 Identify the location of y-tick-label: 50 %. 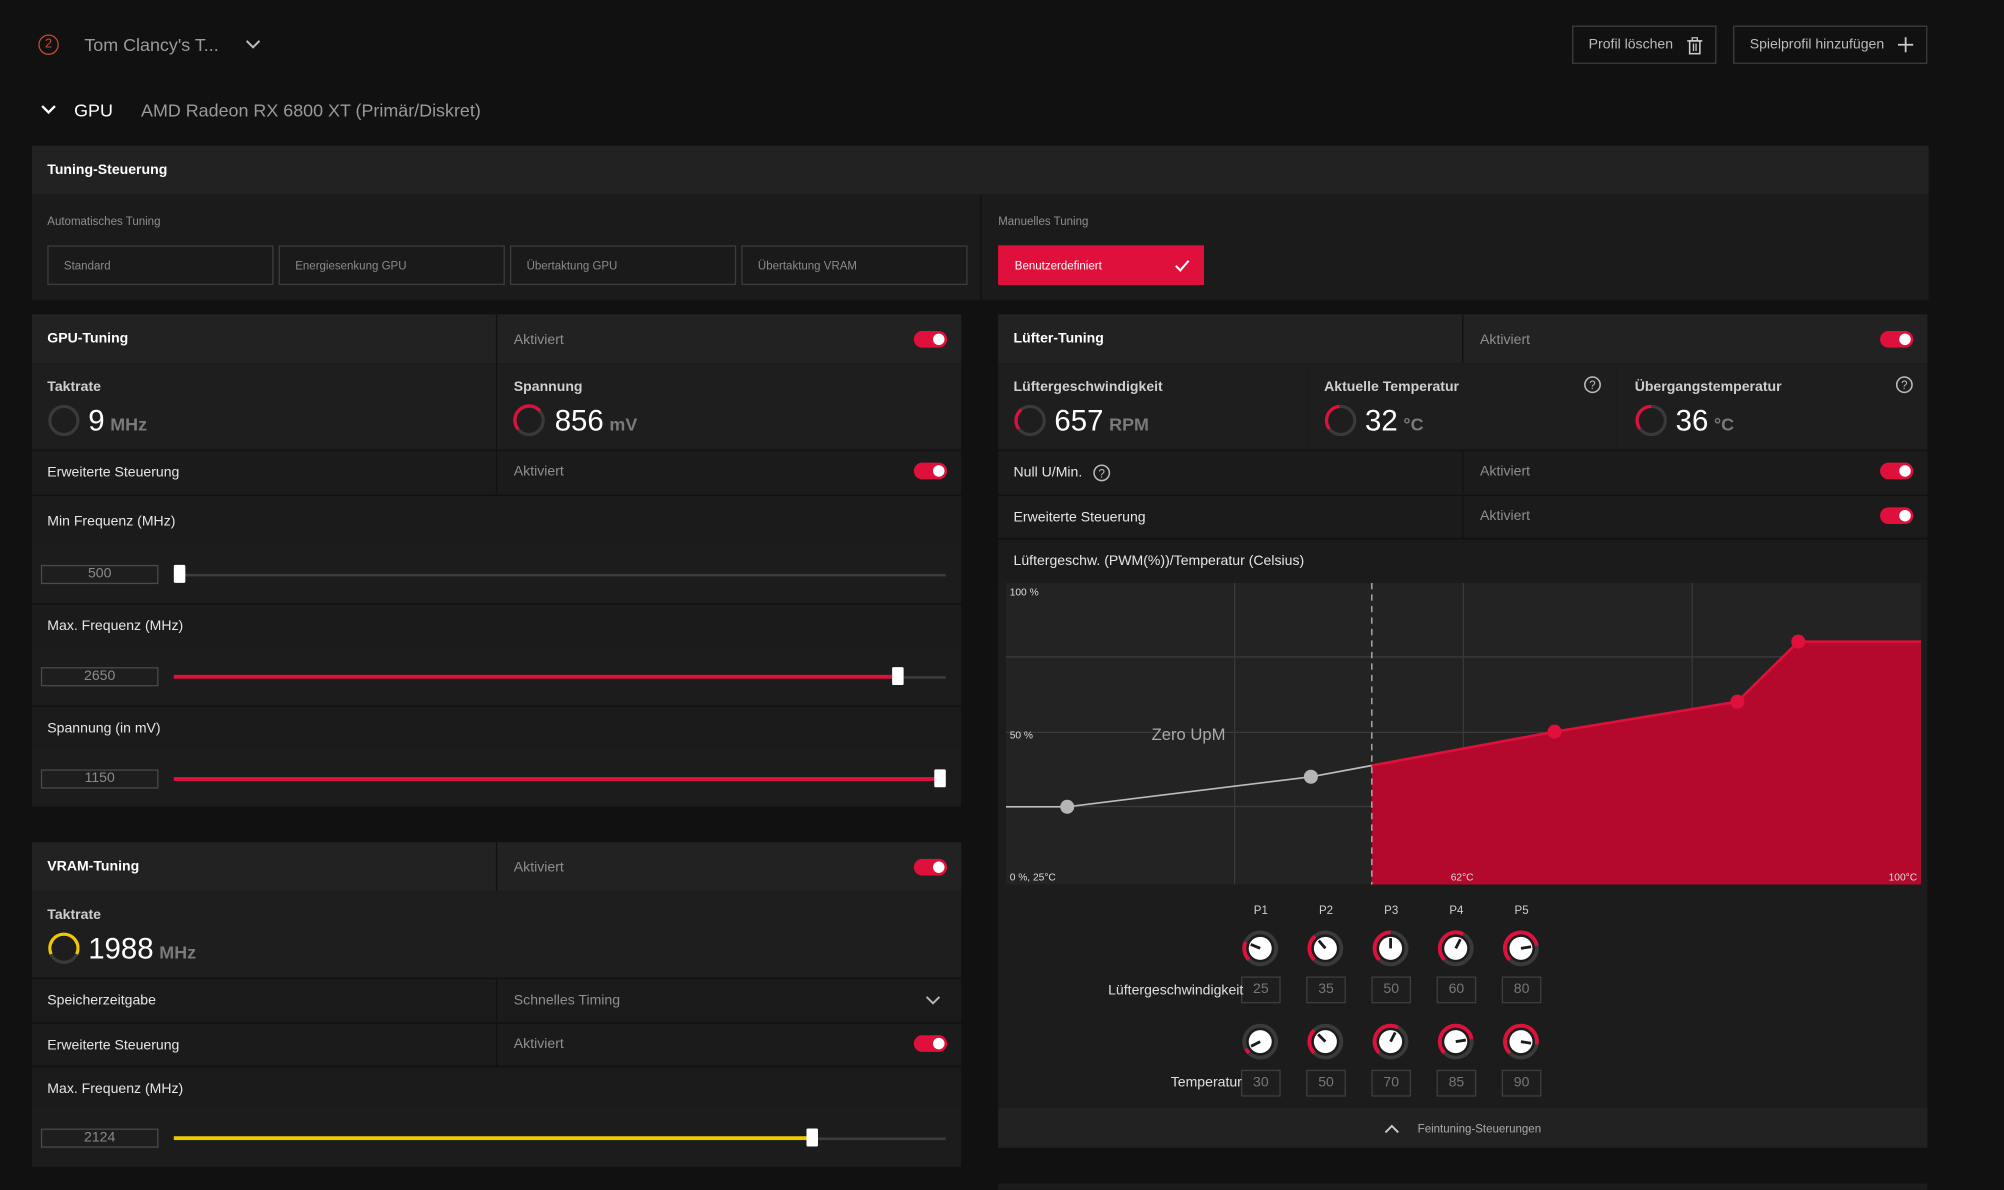
(1021, 736).